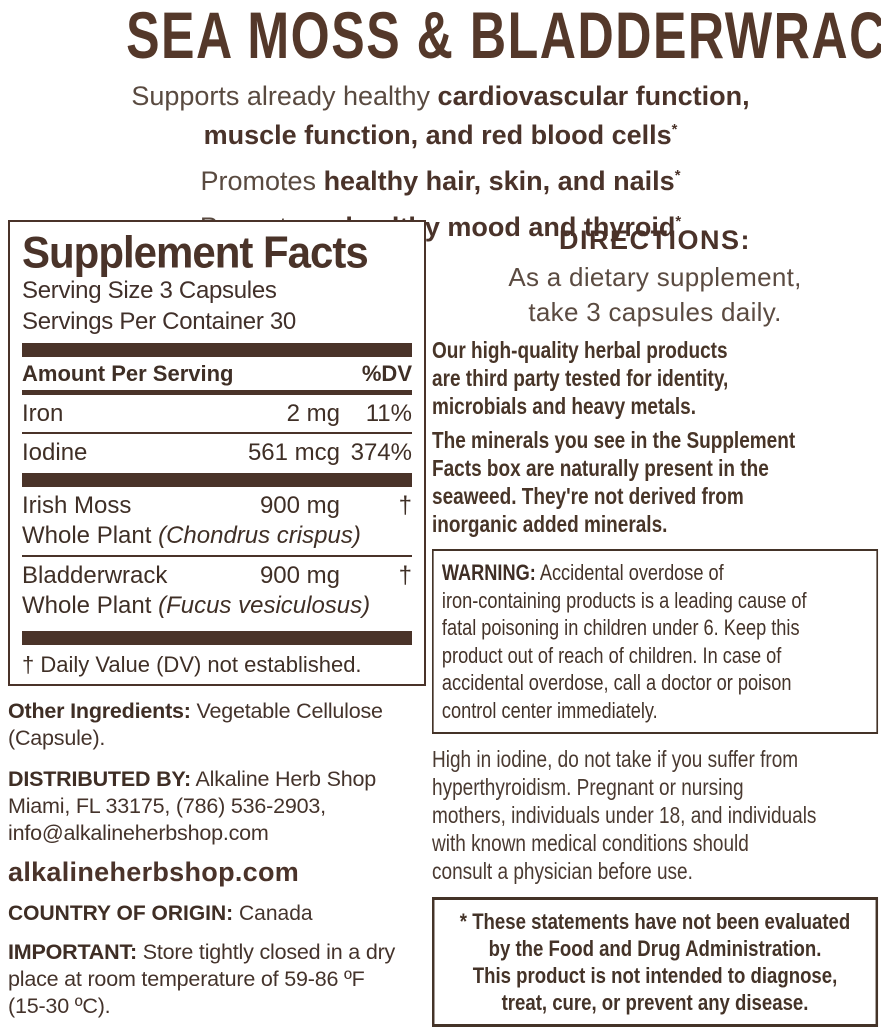  Describe the element at coordinates (95, 575) in the screenshot. I see `ingredient-name: Bladderwrack` at that location.